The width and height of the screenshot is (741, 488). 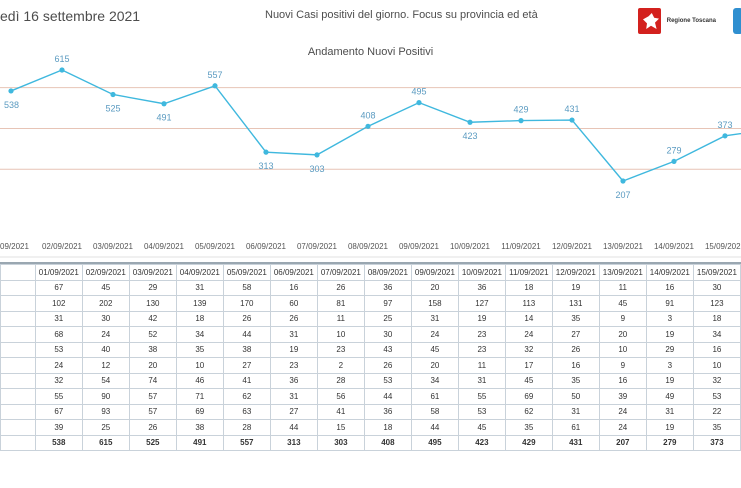 I want to click on date-title: edì 16 settembre 2021, so click(x=70, y=16).